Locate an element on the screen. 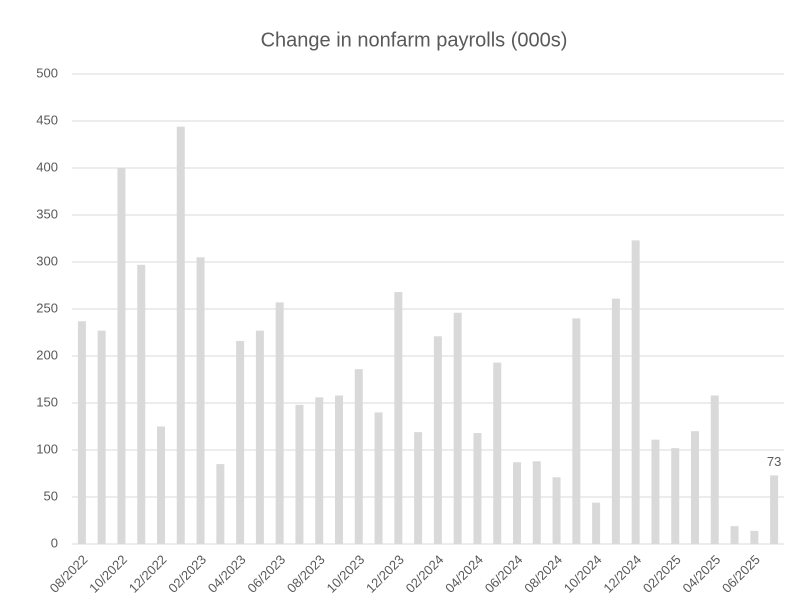  x-tick-label: 02/2025 is located at coordinates (662, 574).